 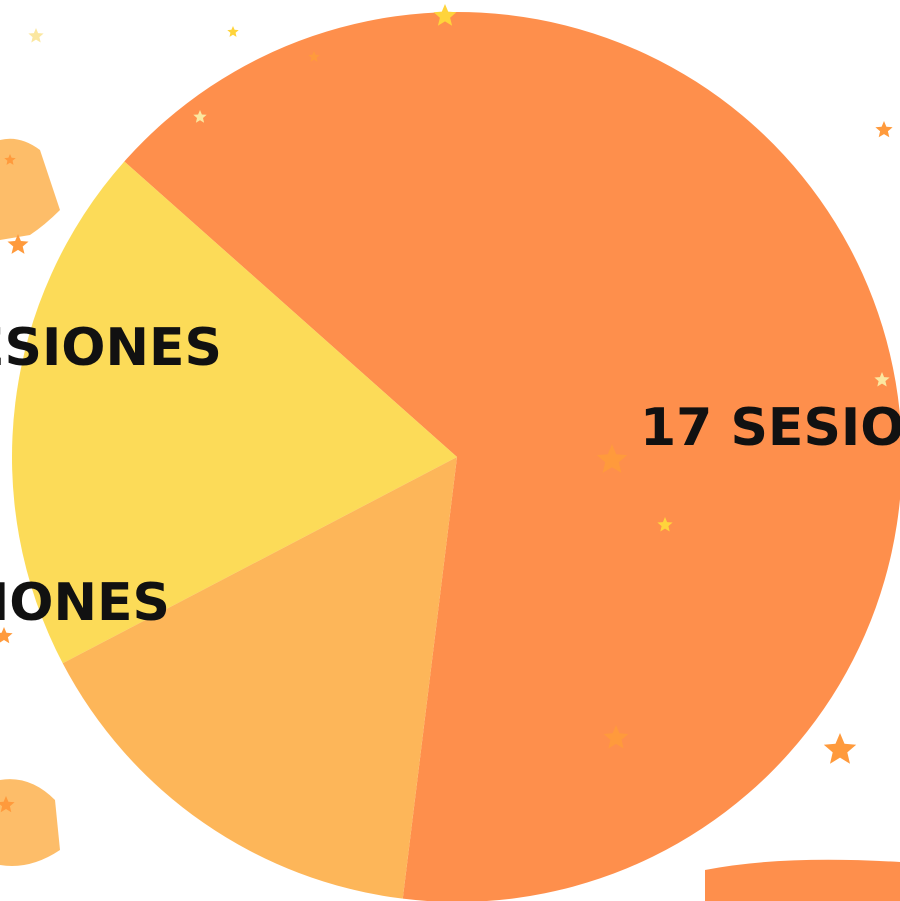 What do you see at coordinates (30, 822) in the screenshot?
I see `brush-stroke-left-bottom` at bounding box center [30, 822].